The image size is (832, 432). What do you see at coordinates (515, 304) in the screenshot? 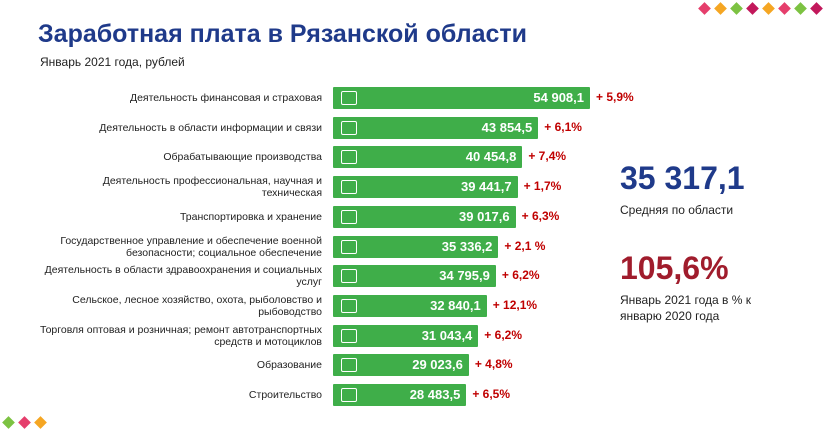
I see `change-label: + 12,1%` at bounding box center [515, 304].